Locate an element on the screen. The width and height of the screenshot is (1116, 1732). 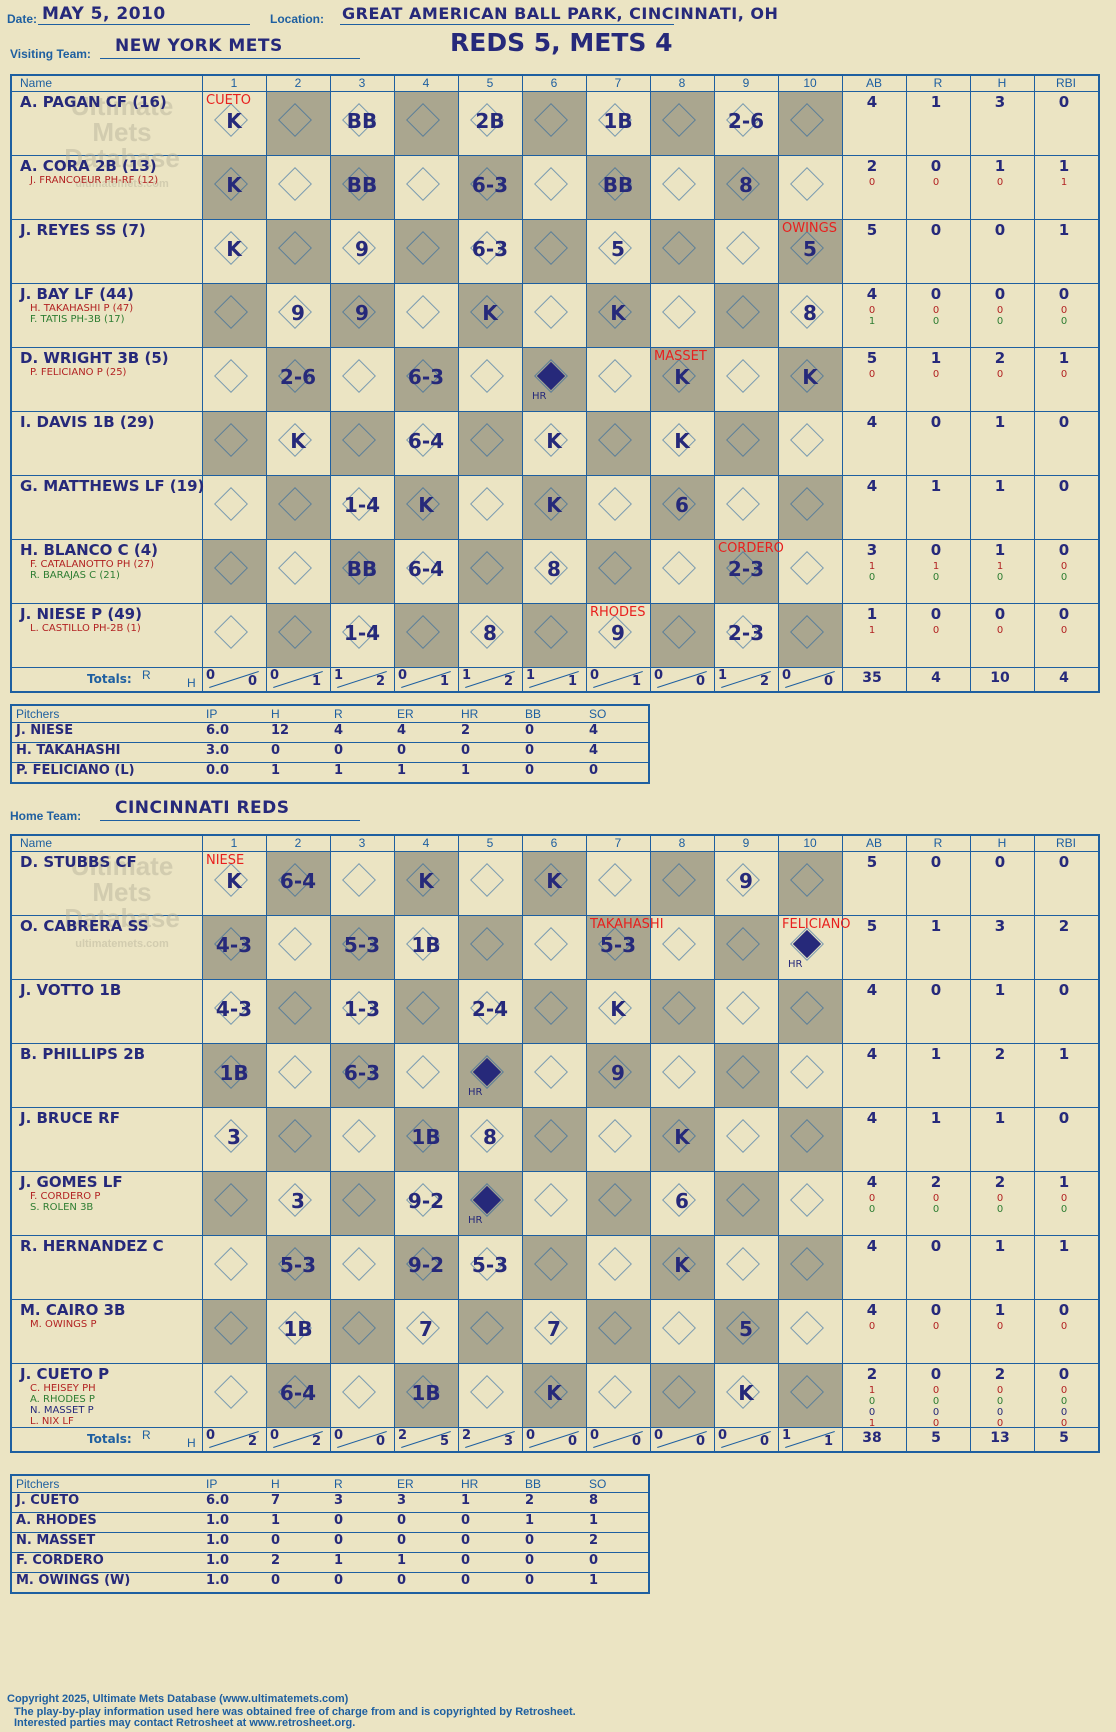
batter-name: J. NIESE P (49) is located at coordinates (81, 614).